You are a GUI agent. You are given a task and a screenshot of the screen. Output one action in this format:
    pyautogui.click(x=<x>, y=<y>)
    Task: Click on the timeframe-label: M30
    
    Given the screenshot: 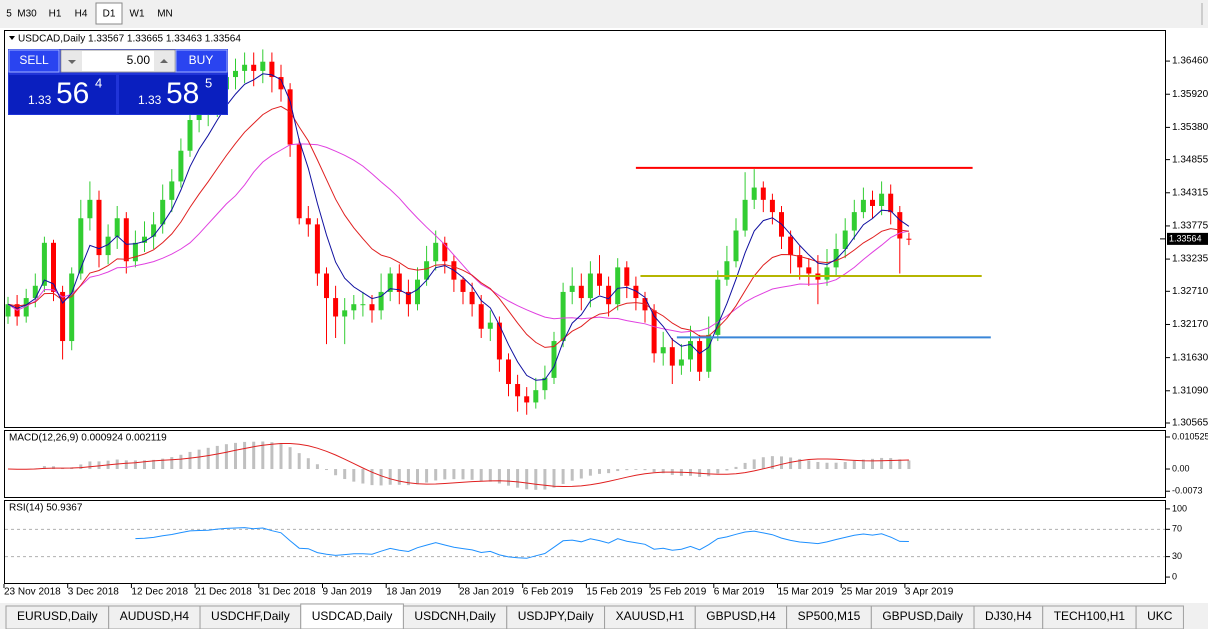 What is the action you would take?
    pyautogui.click(x=27, y=14)
    